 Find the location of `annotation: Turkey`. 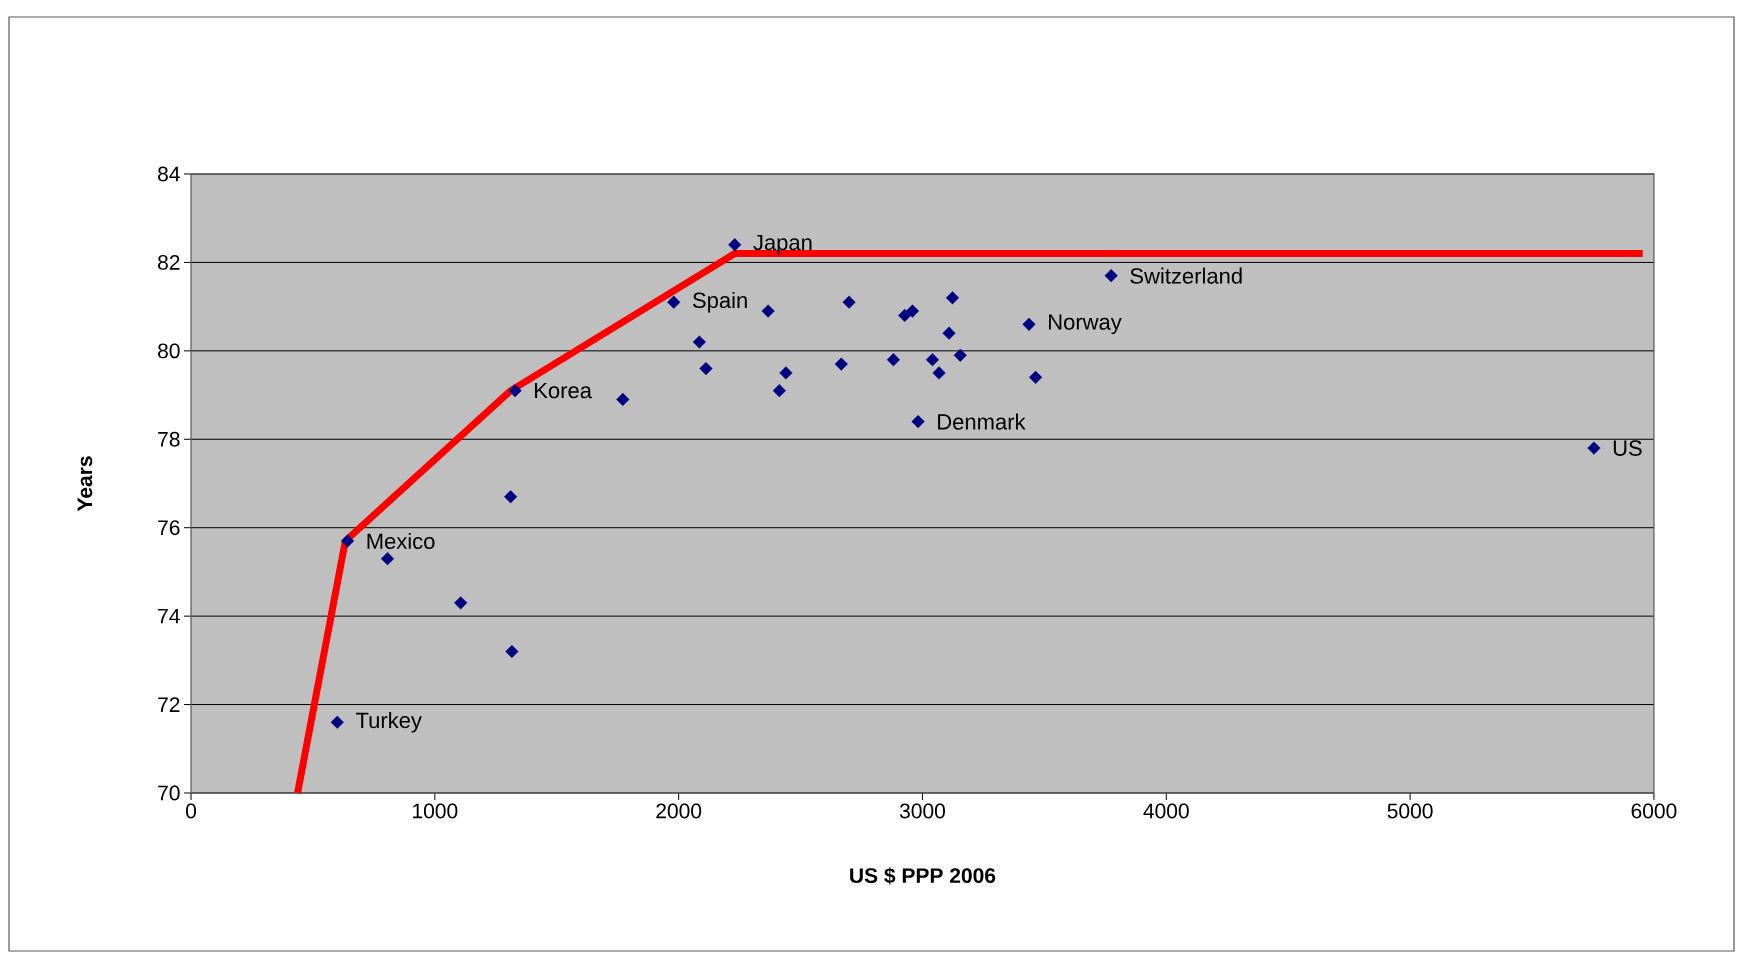

annotation: Turkey is located at coordinates (389, 722).